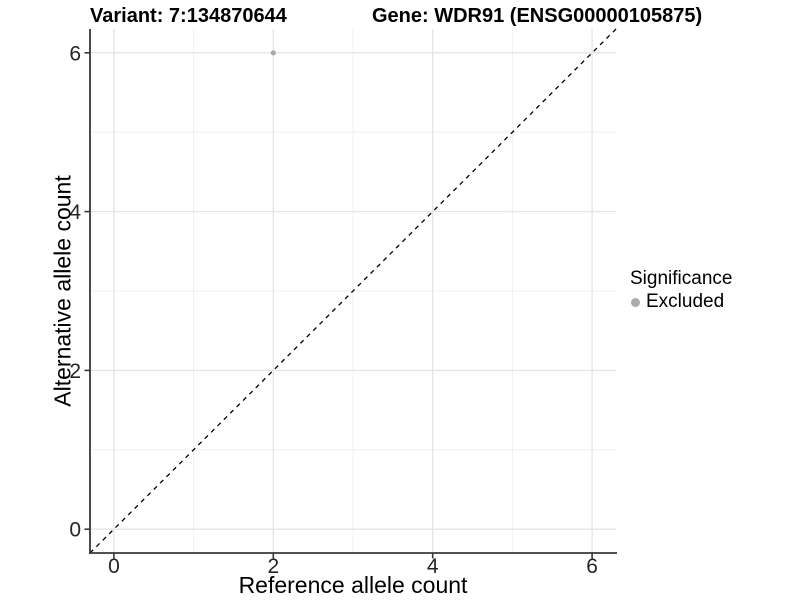 The width and height of the screenshot is (800, 600). I want to click on legend: Significance Excluded, so click(681, 290).